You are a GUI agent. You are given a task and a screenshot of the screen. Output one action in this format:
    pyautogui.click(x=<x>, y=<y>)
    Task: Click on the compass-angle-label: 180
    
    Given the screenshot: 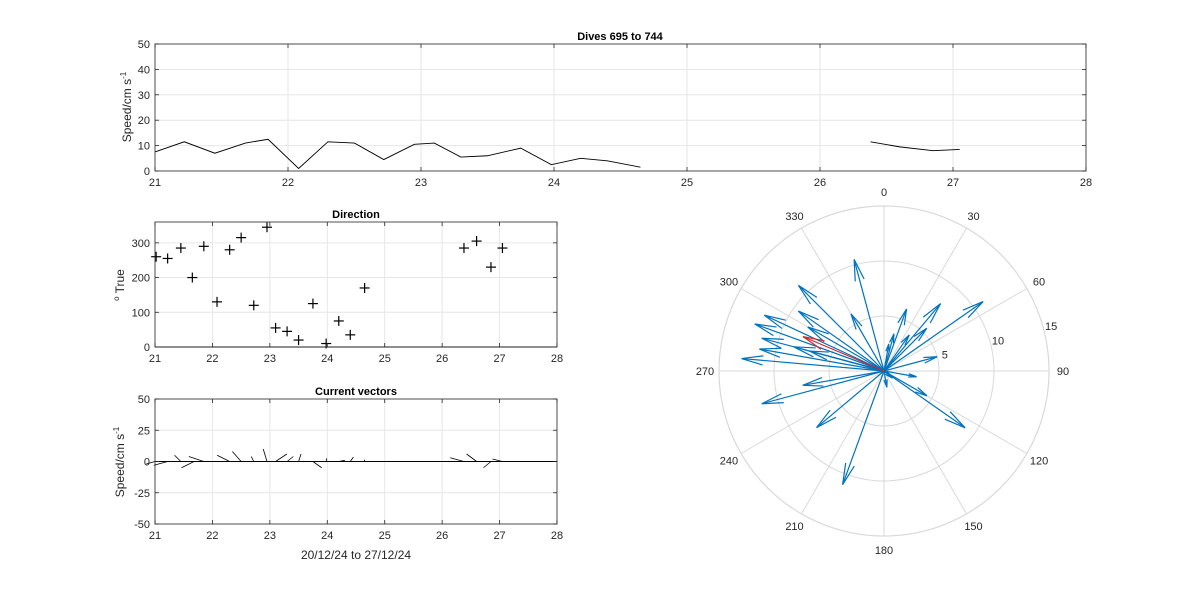 What is the action you would take?
    pyautogui.click(x=884, y=551)
    